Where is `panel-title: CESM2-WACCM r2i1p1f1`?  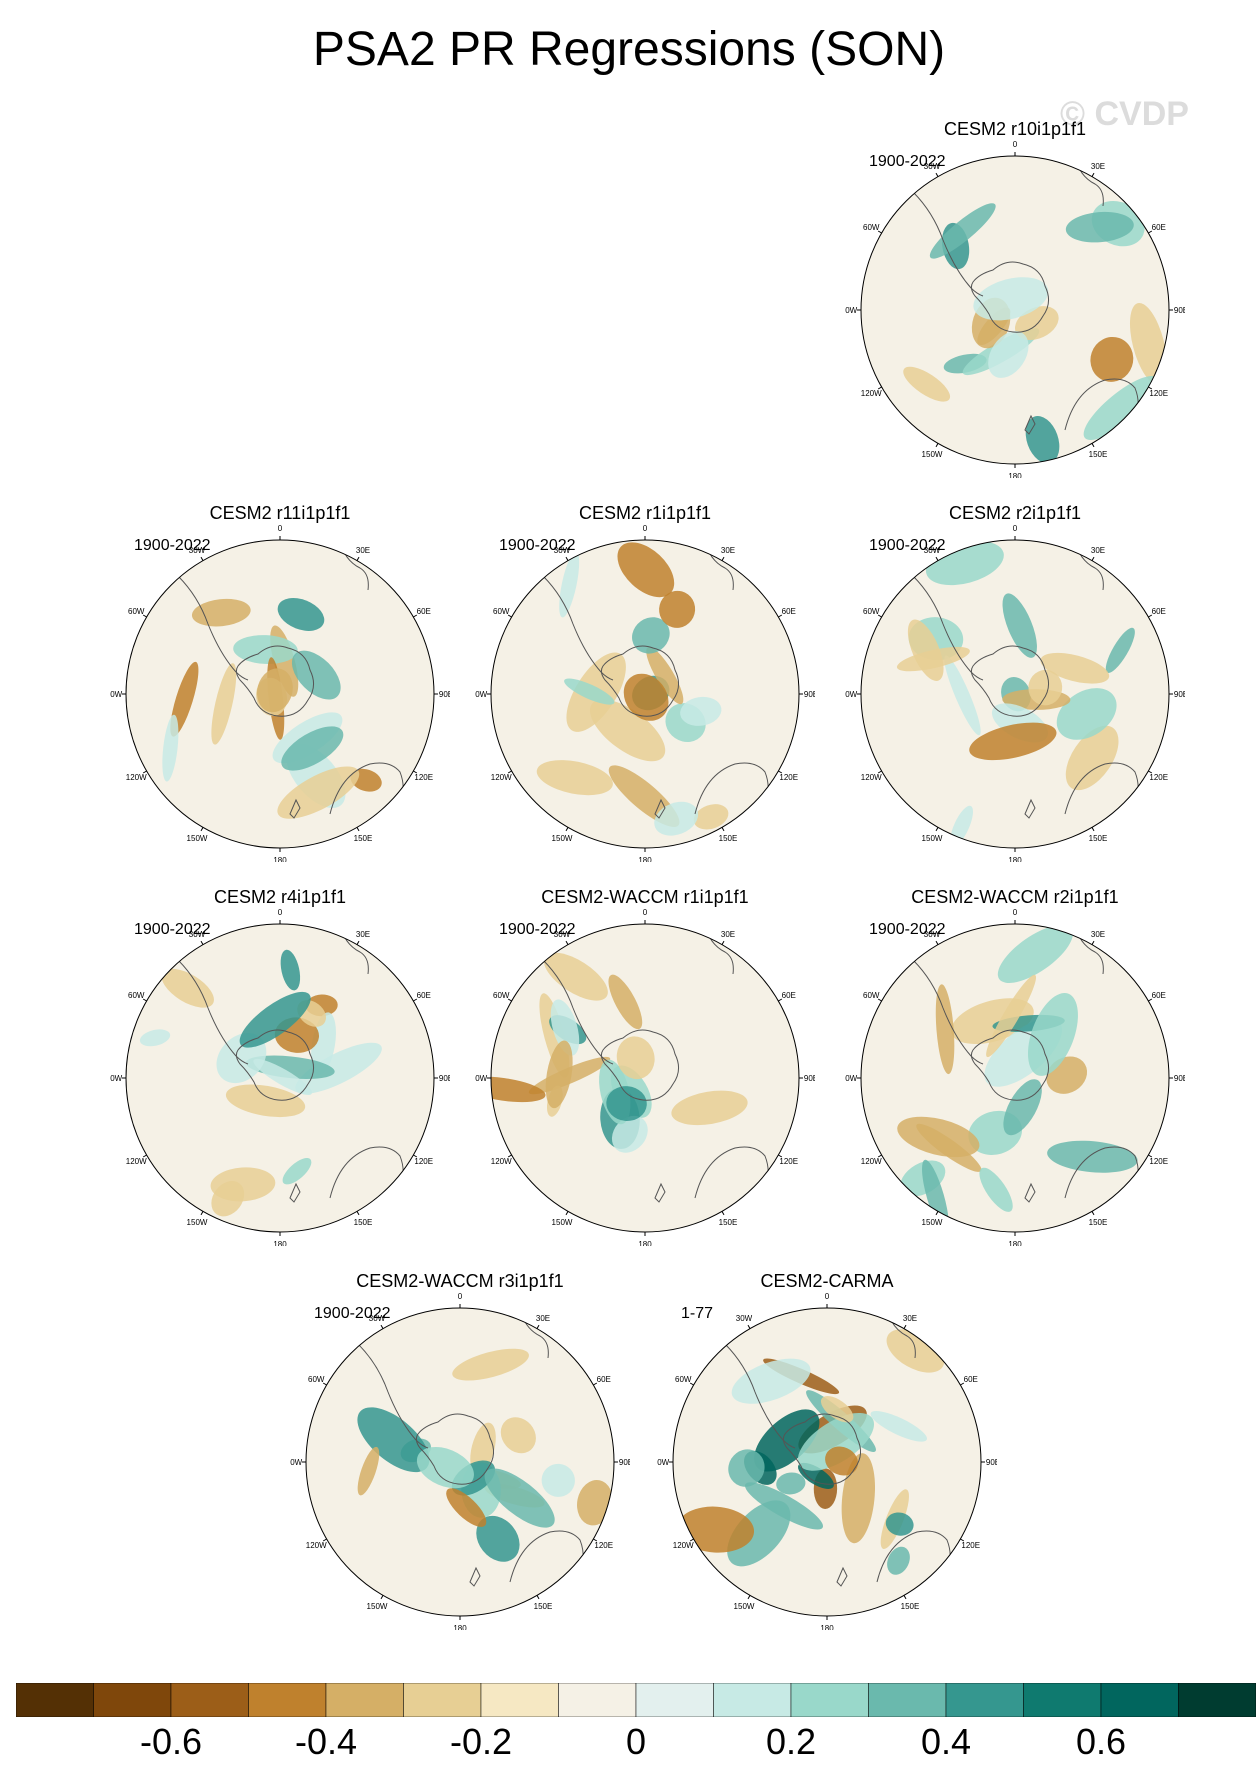
panel-title: CESM2-WACCM r2i1p1f1 is located at coordinates (1015, 897).